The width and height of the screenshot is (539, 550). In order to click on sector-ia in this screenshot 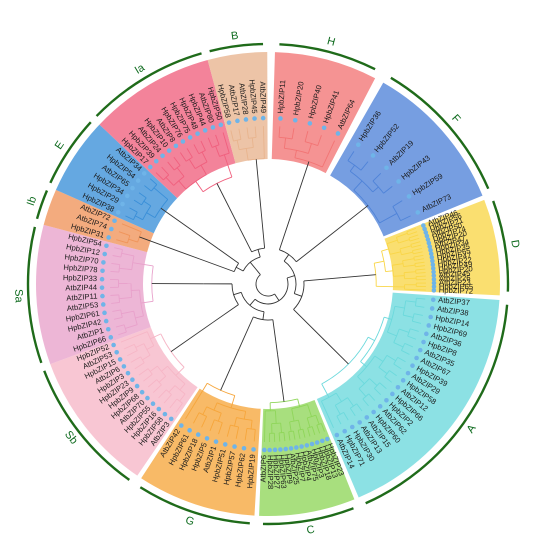, I will do `click(167, 129)`.